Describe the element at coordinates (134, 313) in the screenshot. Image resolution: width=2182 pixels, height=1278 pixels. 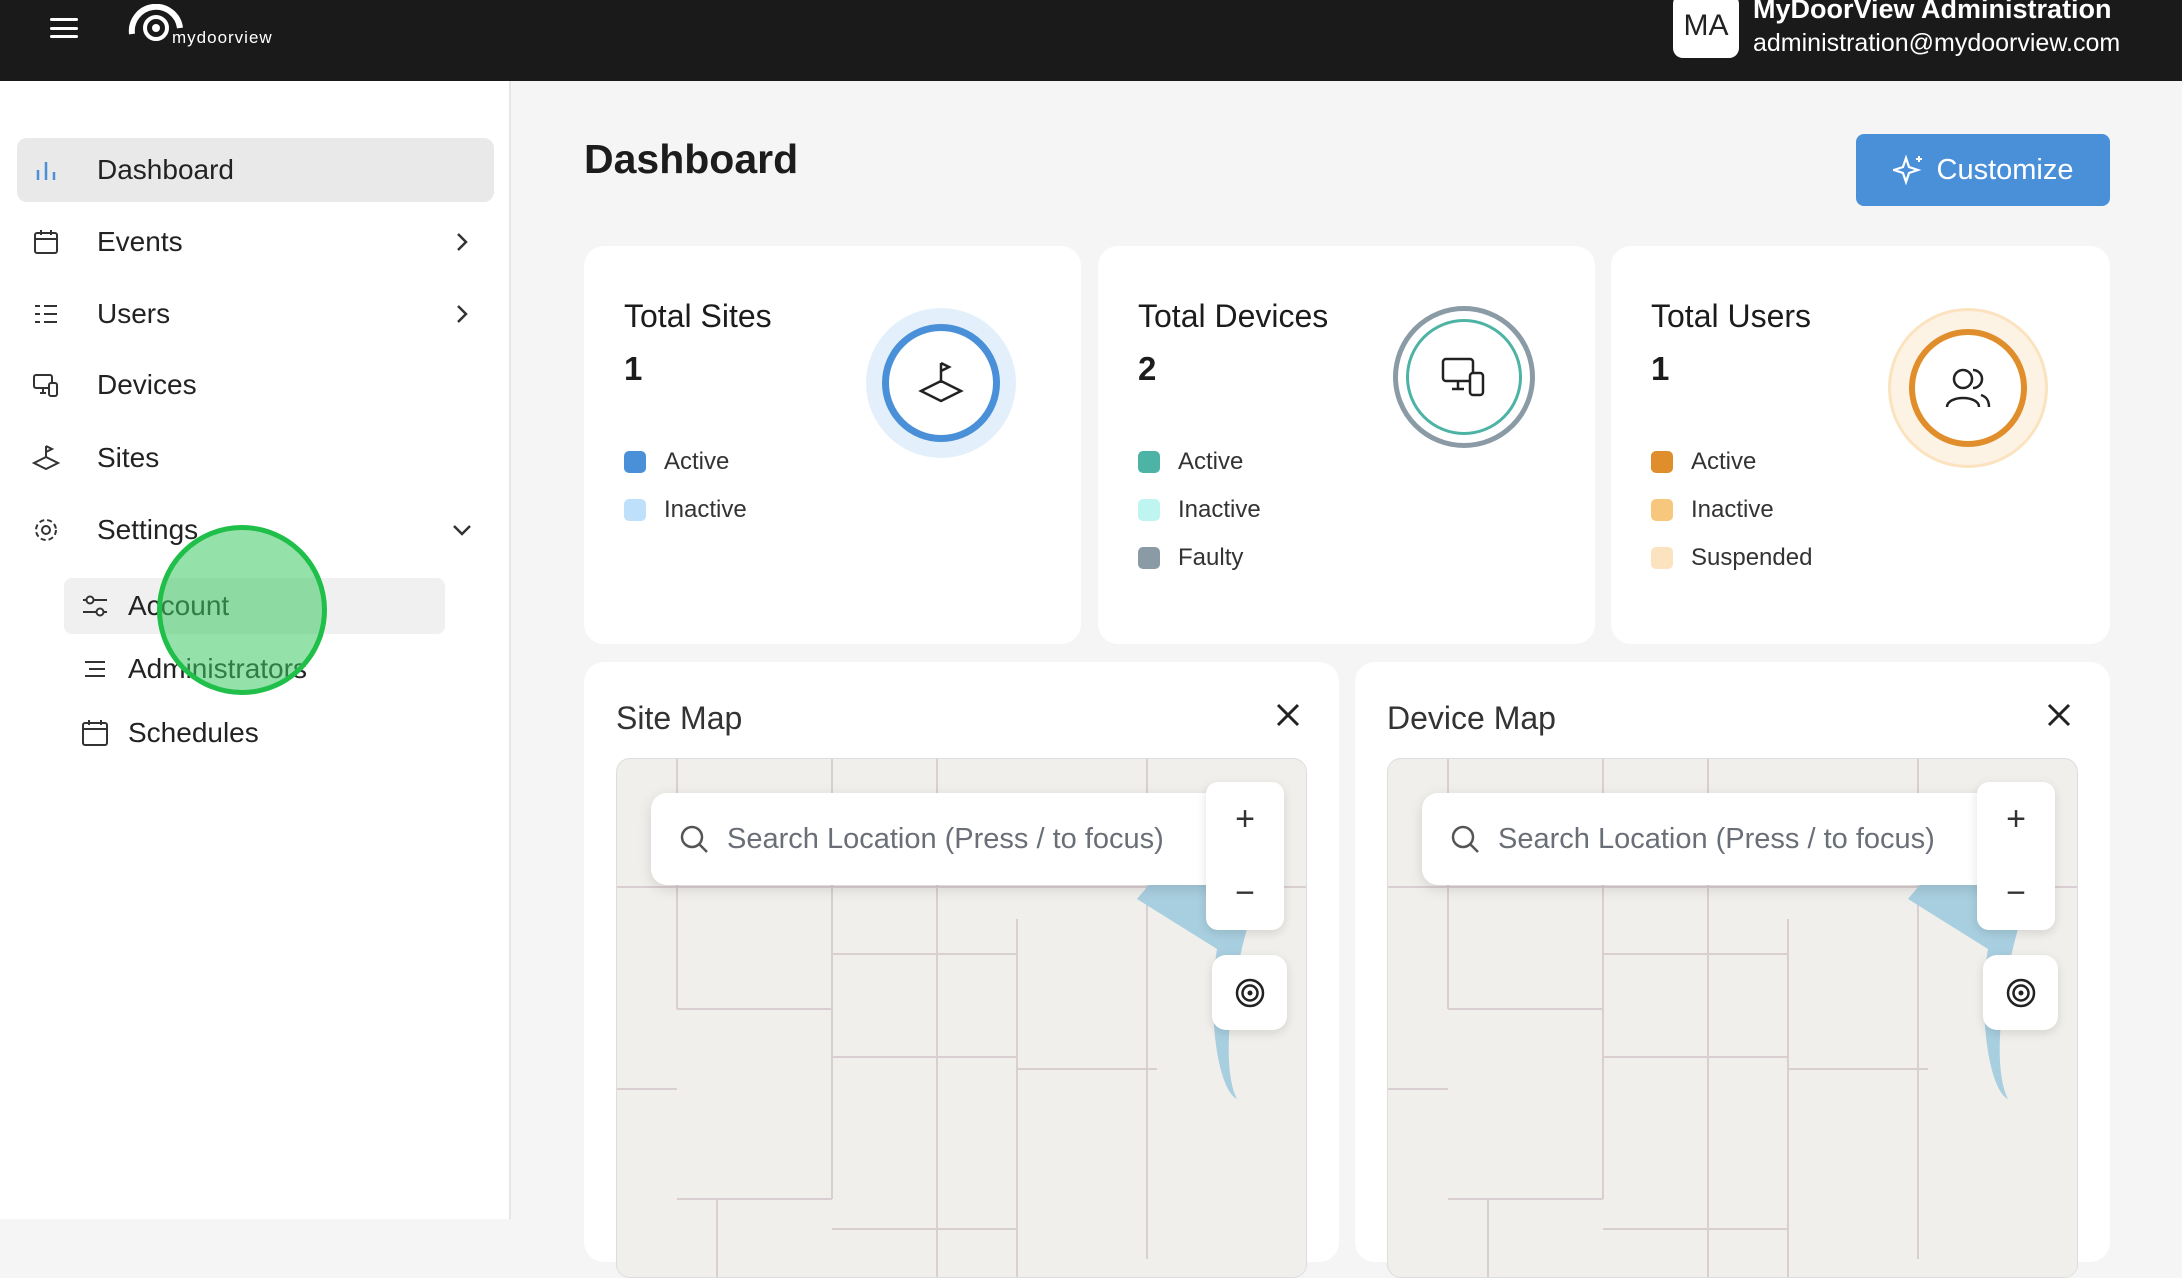
I see `sidebar-item-label: Users` at that location.